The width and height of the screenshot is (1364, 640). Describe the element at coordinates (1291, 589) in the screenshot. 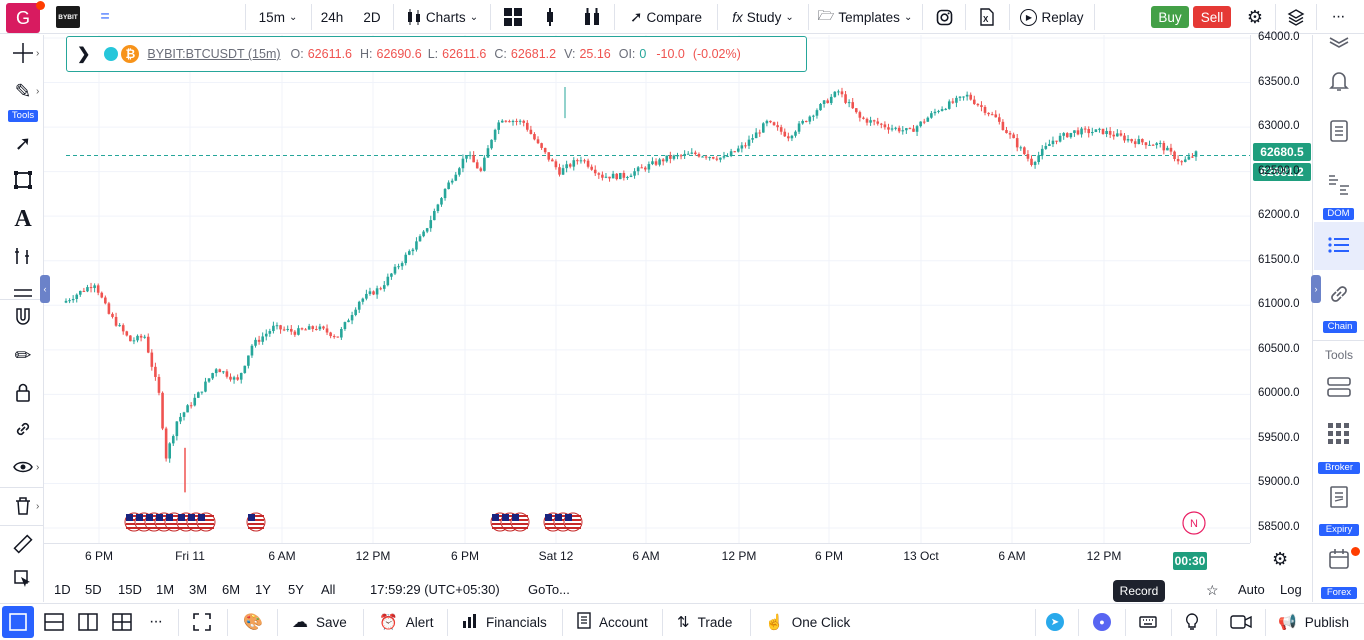

I see `log-scale-button: Log` at that location.